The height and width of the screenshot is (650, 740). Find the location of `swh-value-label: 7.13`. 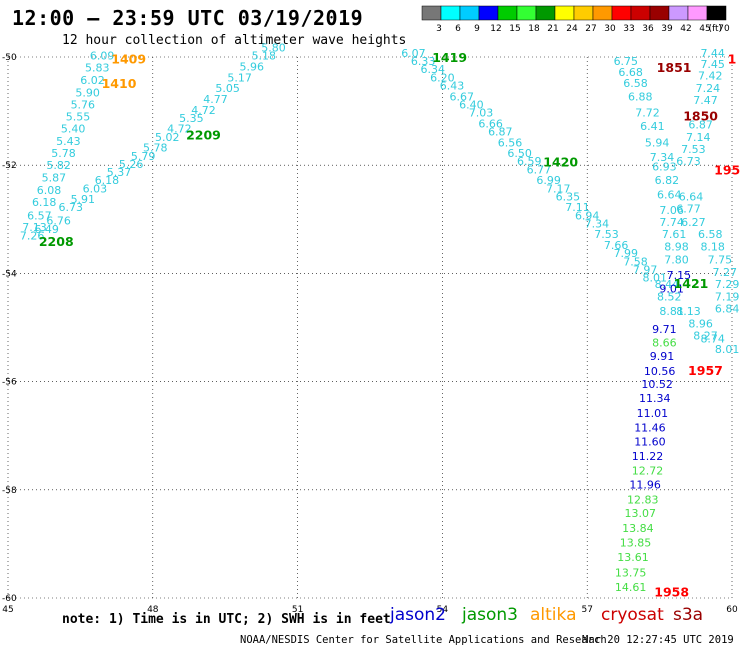

swh-value-label: 7.13 is located at coordinates (34, 227).